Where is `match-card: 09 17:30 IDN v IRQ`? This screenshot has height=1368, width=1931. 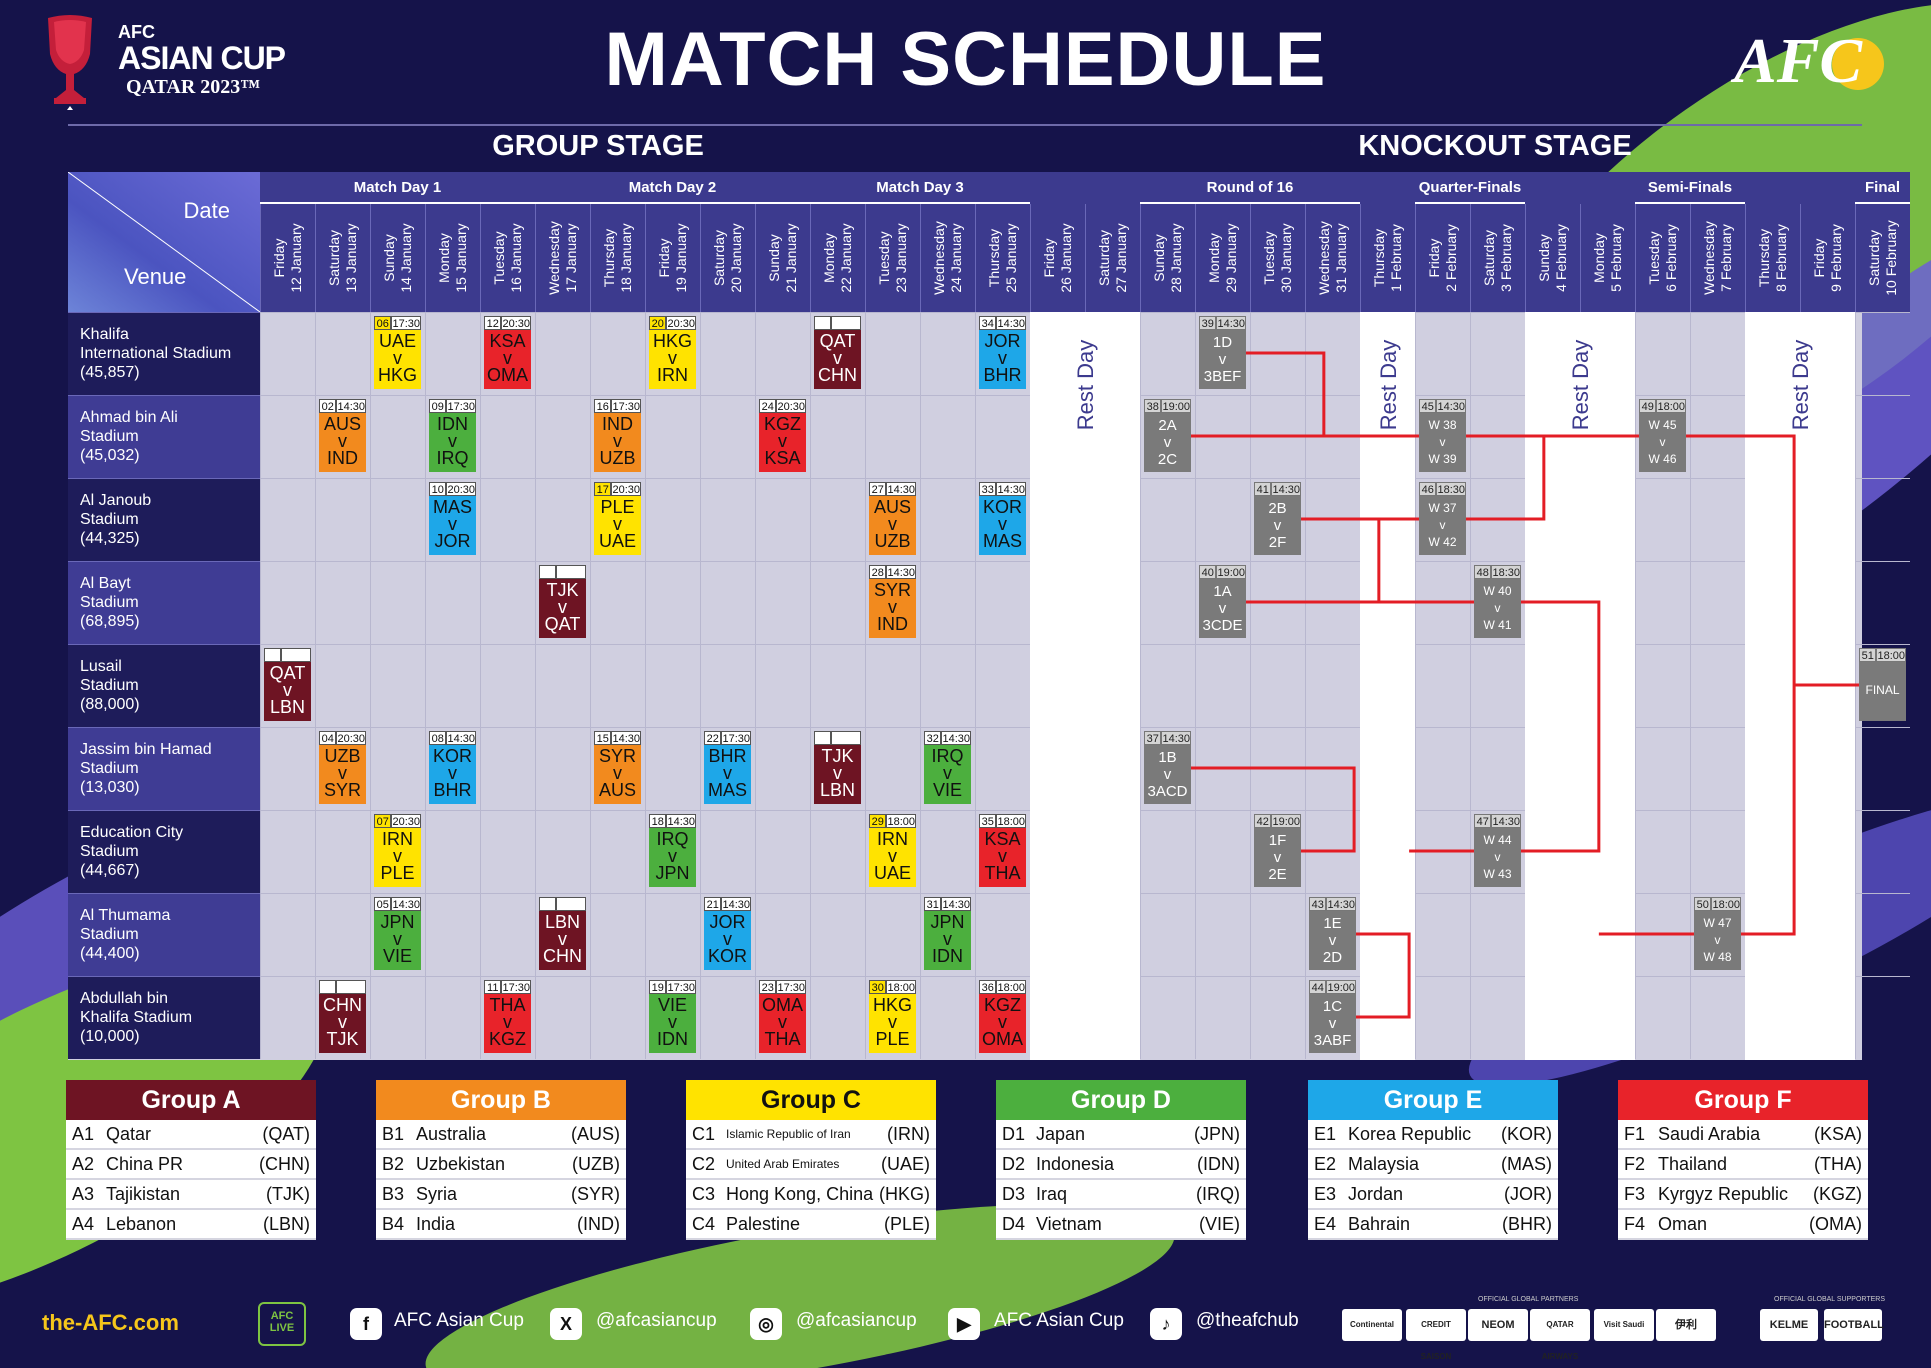 match-card: 09 17:30 IDN v IRQ is located at coordinates (452, 435).